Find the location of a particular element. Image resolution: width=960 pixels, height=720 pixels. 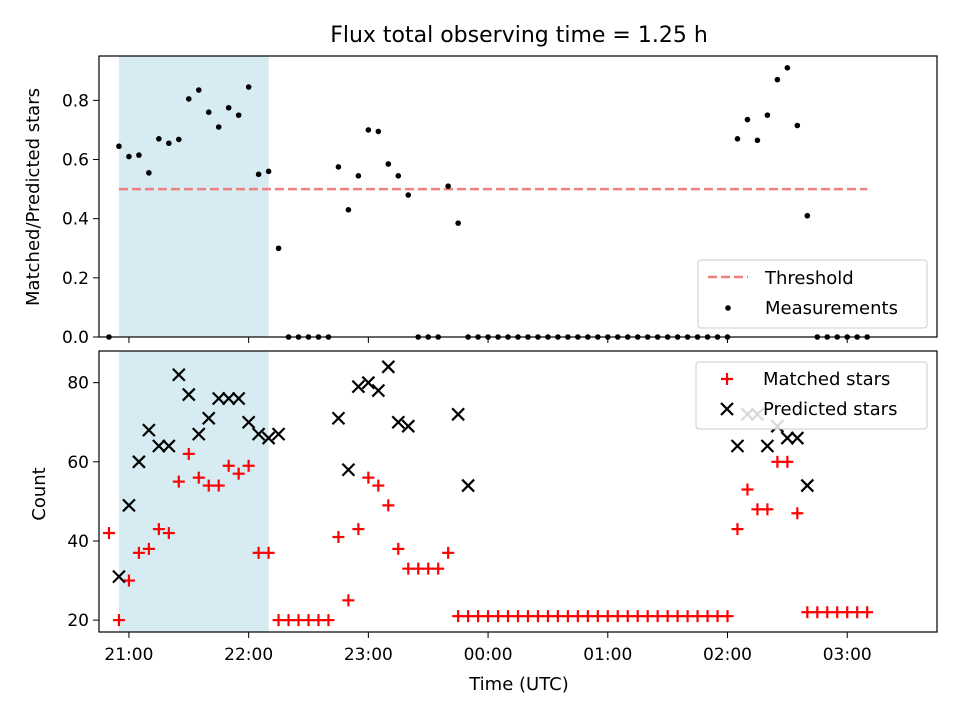

top-y-tick-label: 0.6 is located at coordinates (75, 161).